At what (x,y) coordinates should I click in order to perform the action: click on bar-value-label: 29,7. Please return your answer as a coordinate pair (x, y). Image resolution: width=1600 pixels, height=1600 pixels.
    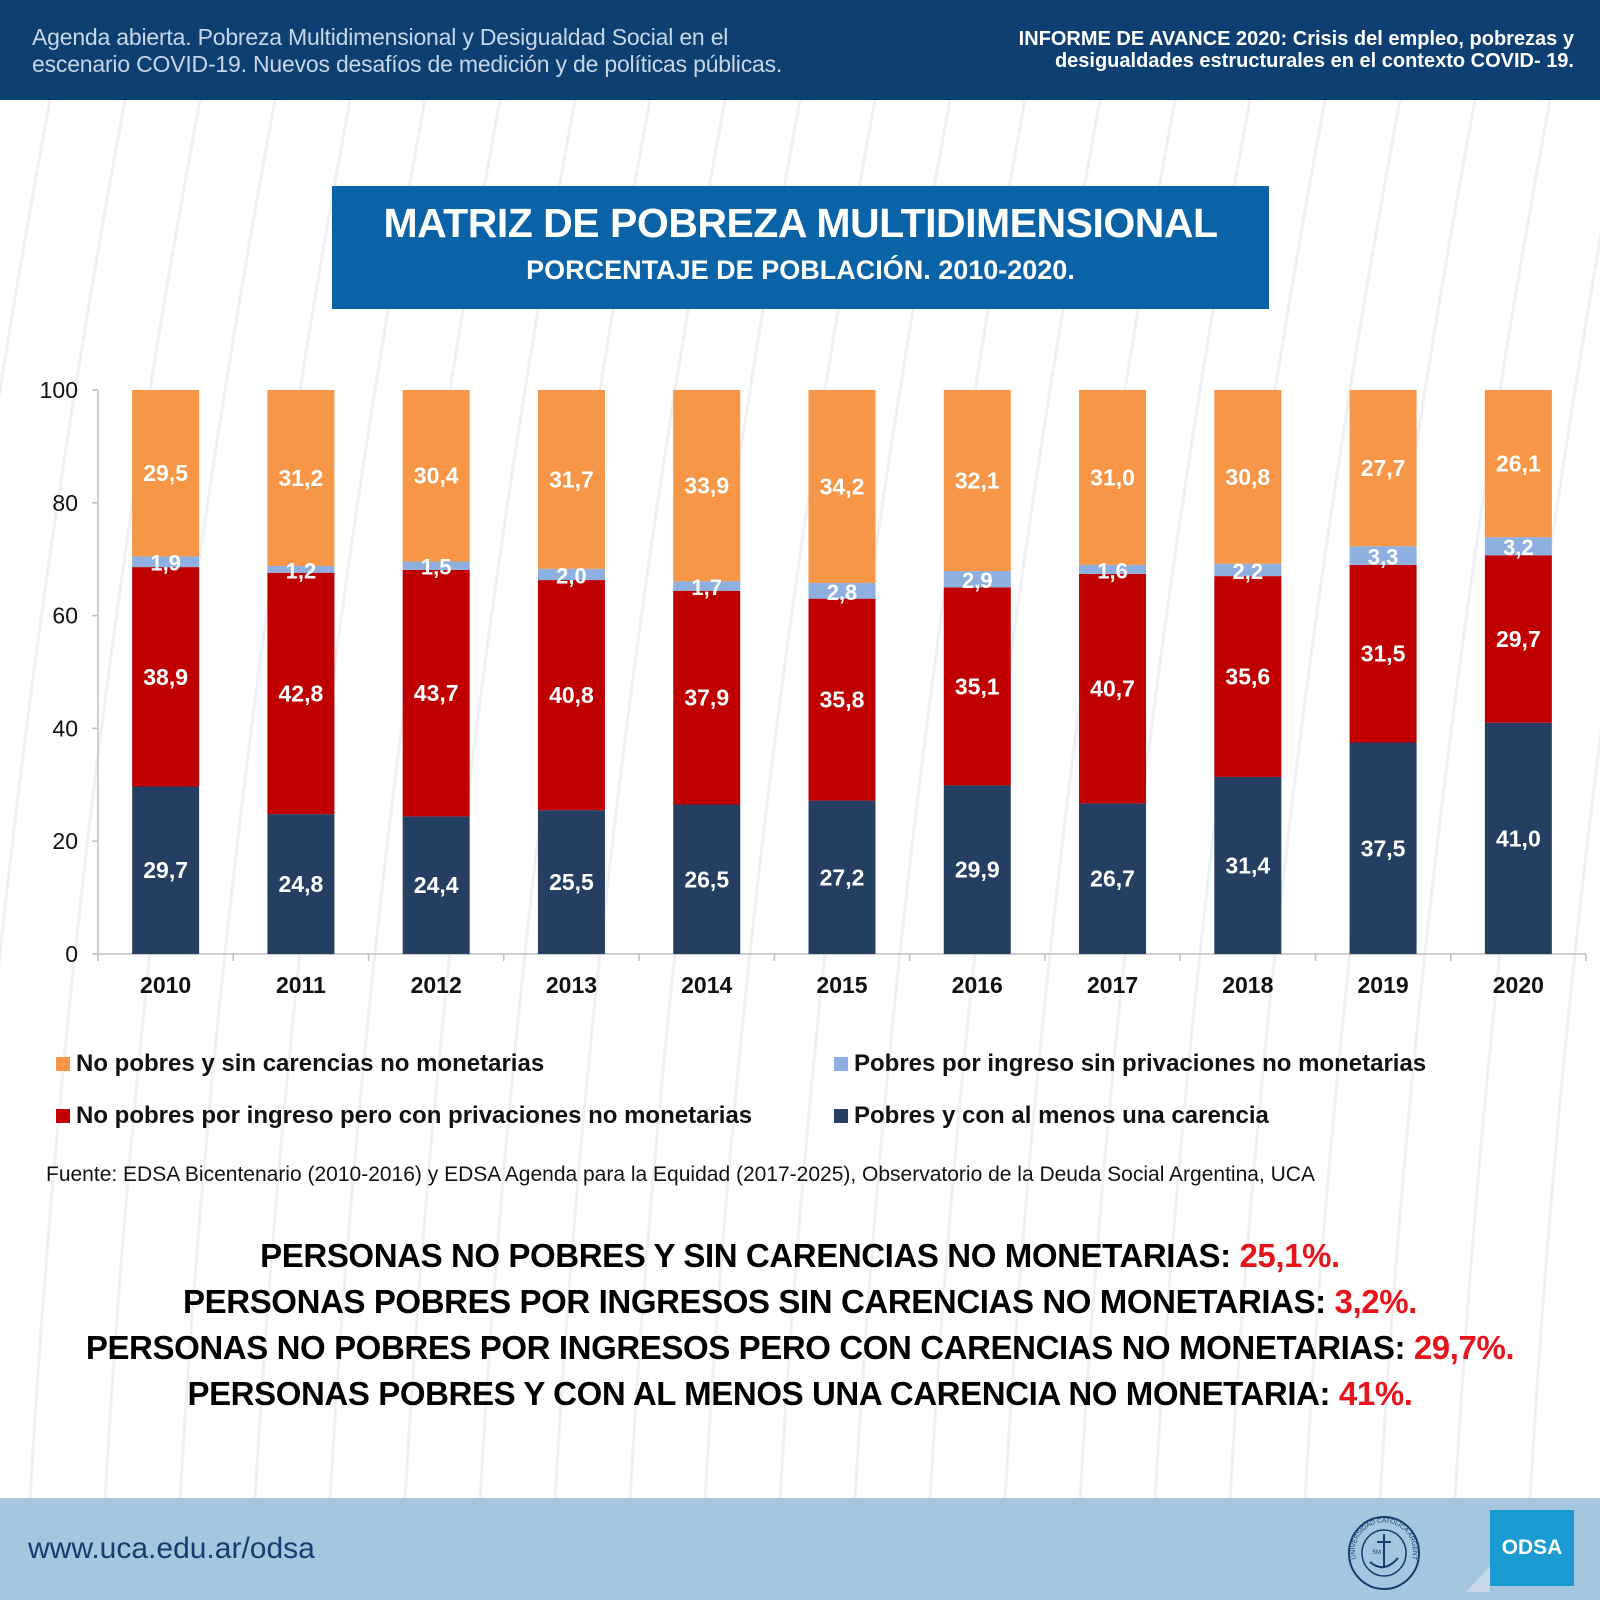
    Looking at the image, I should click on (1518, 639).